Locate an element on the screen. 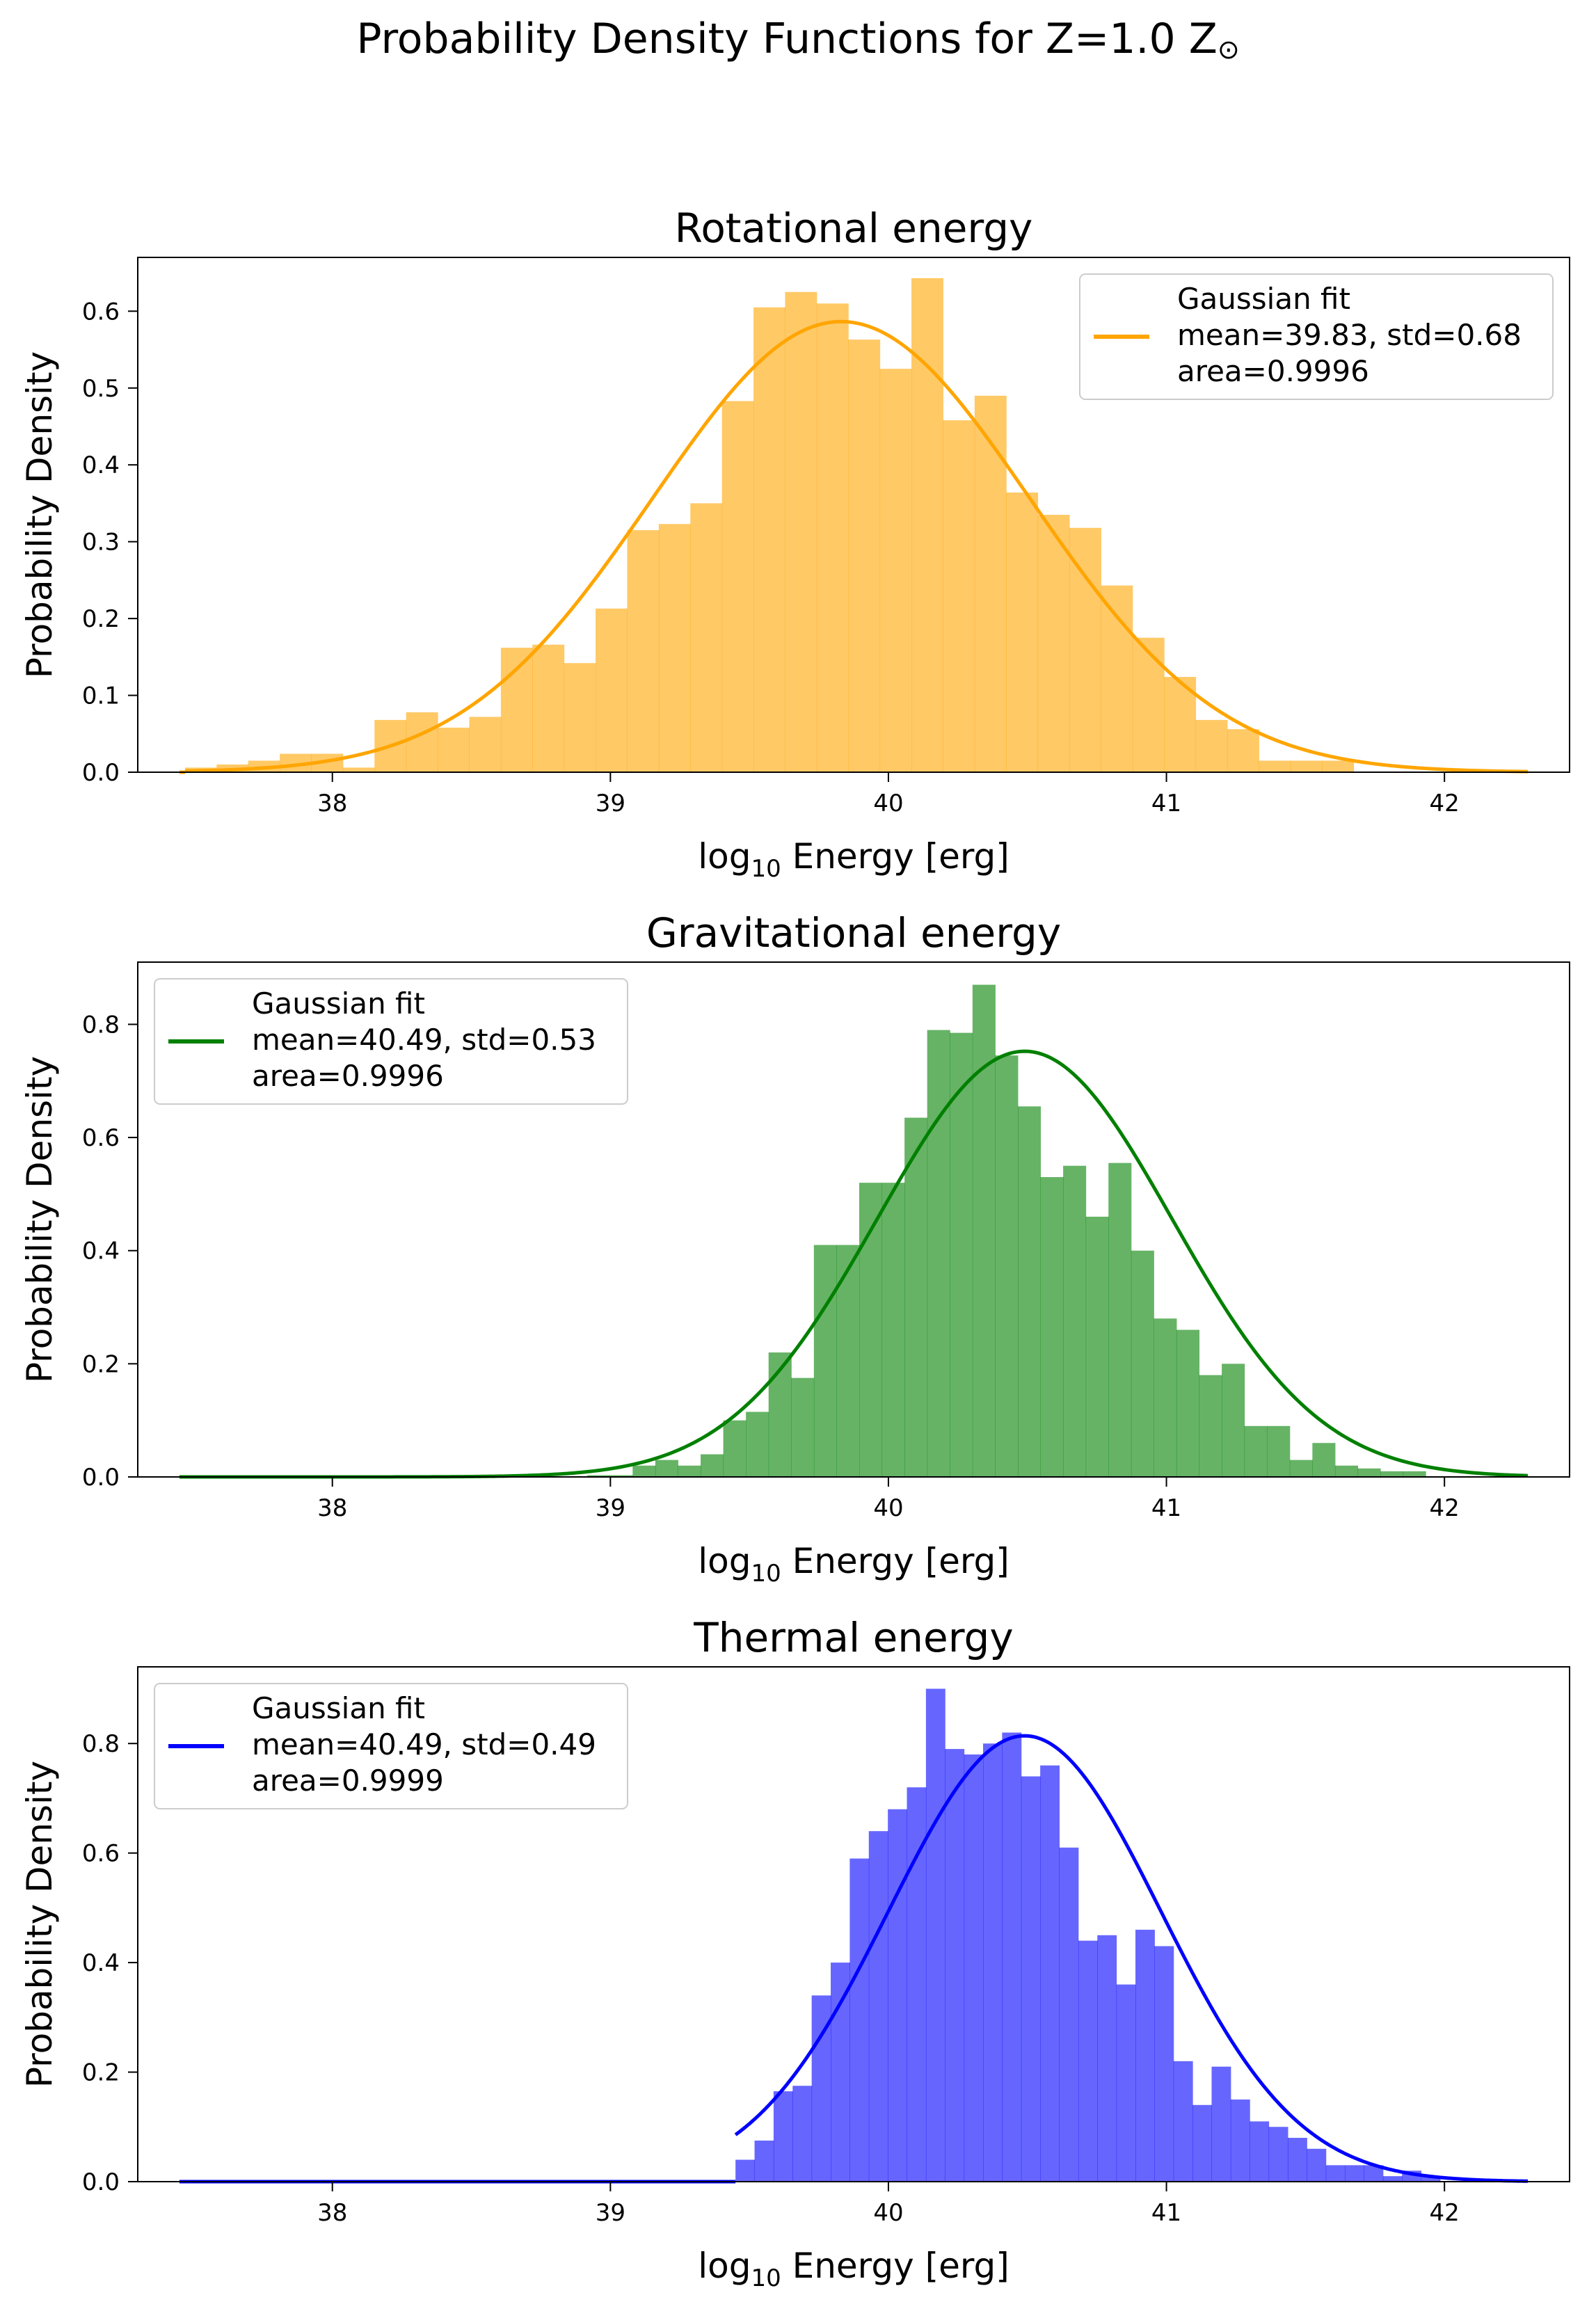 The image size is (1596, 2302). y-axis-label: Probability Density is located at coordinates (40, 514).